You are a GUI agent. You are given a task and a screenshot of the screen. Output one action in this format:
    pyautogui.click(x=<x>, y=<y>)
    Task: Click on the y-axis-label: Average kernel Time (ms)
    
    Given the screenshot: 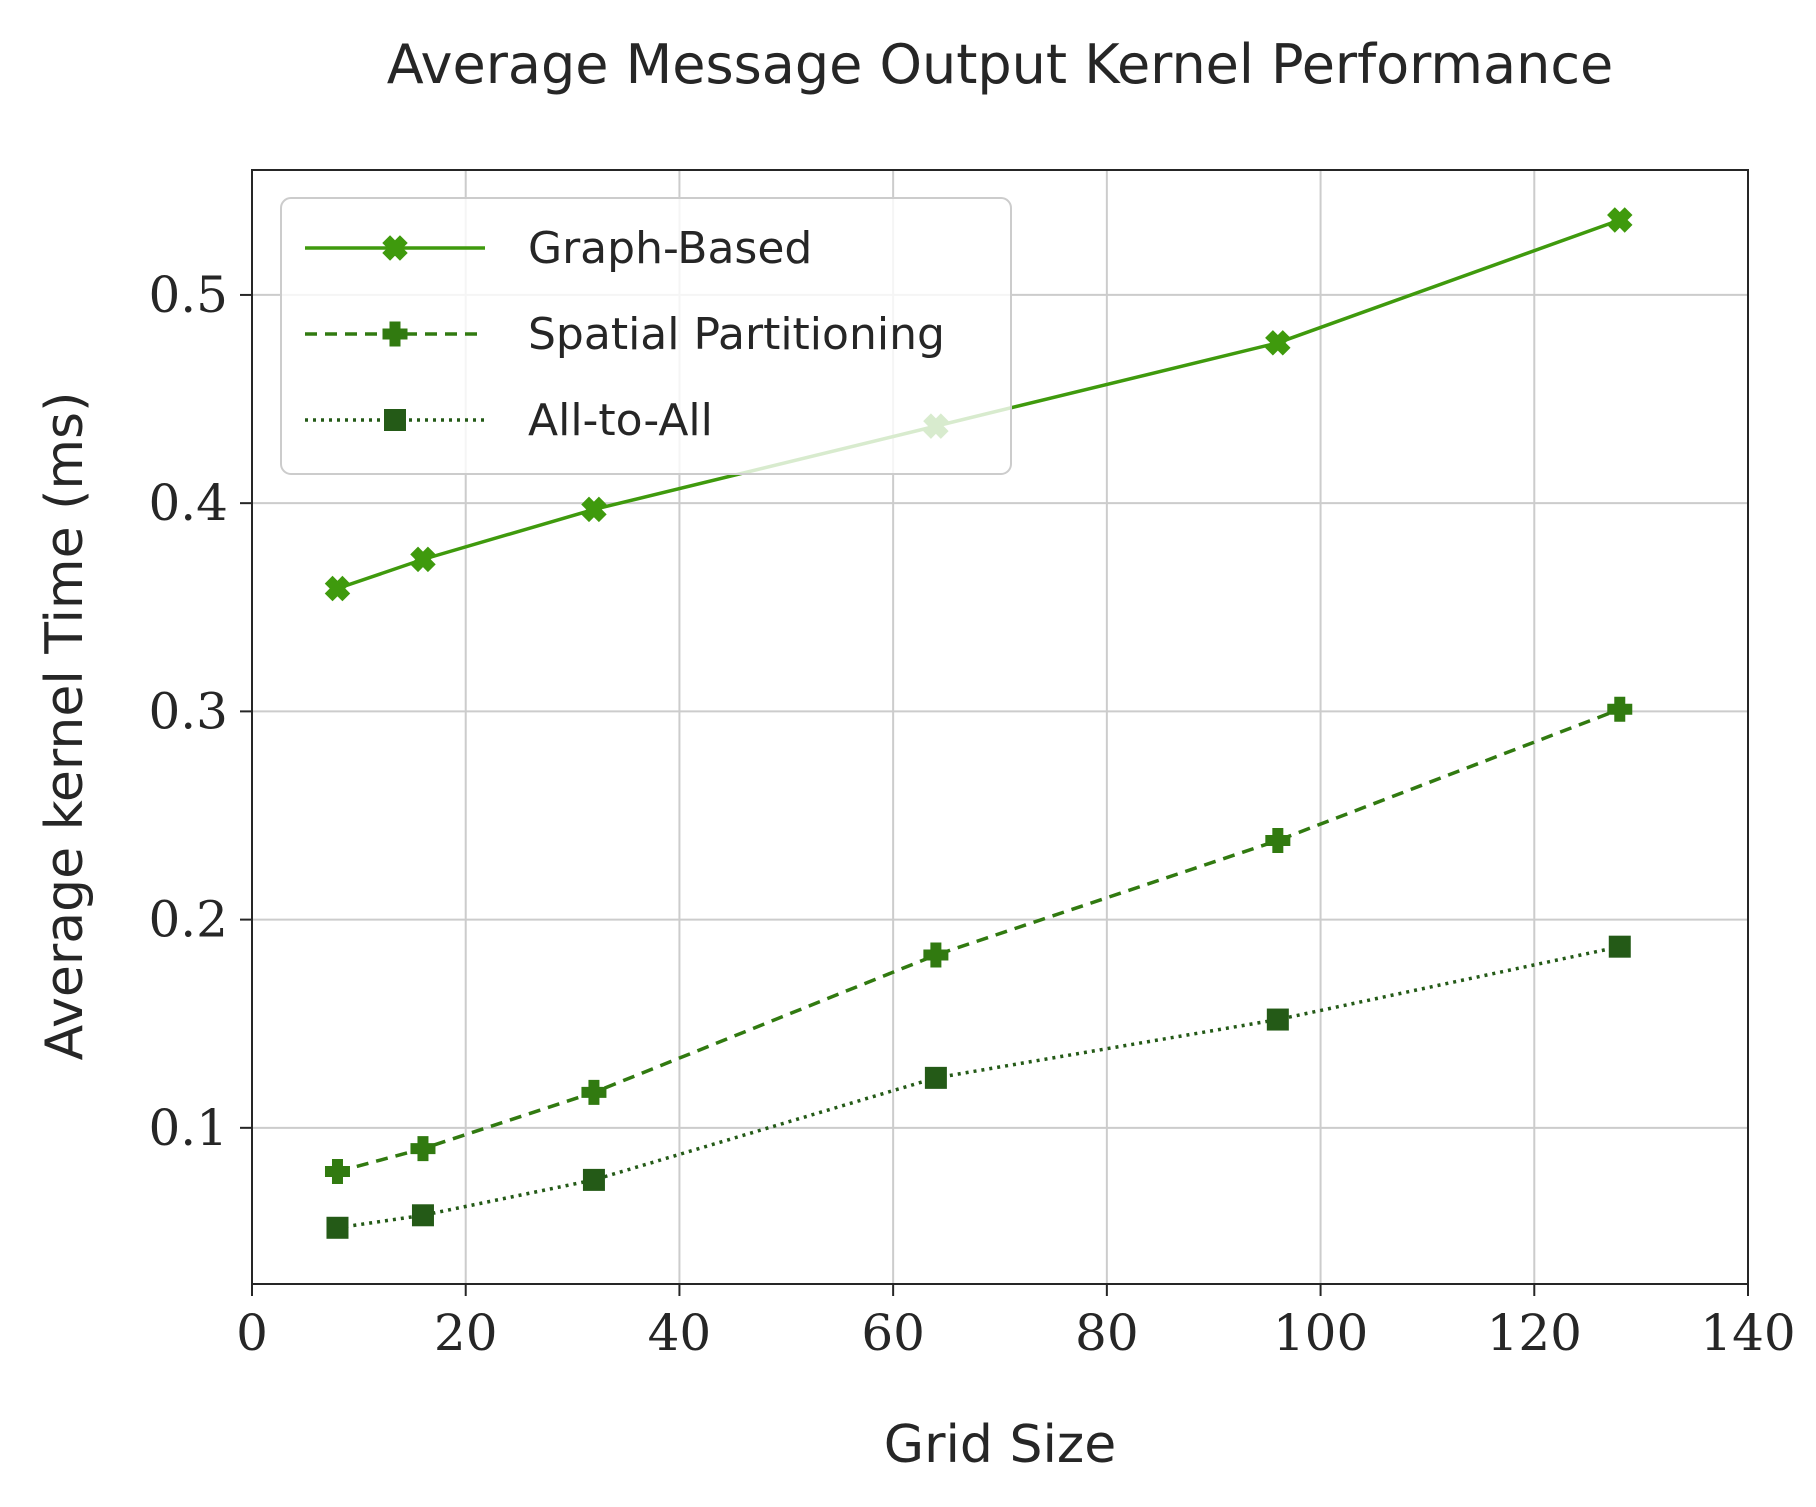 What is the action you would take?
    pyautogui.click(x=65, y=726)
    